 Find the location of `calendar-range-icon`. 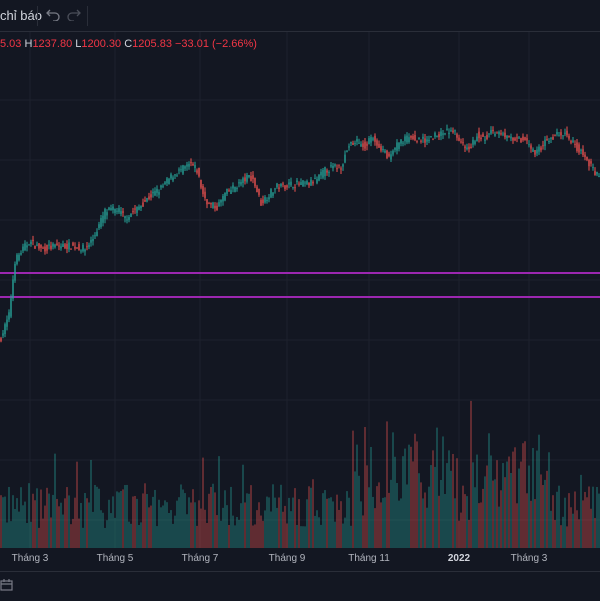

calendar-range-icon is located at coordinates (7, 585).